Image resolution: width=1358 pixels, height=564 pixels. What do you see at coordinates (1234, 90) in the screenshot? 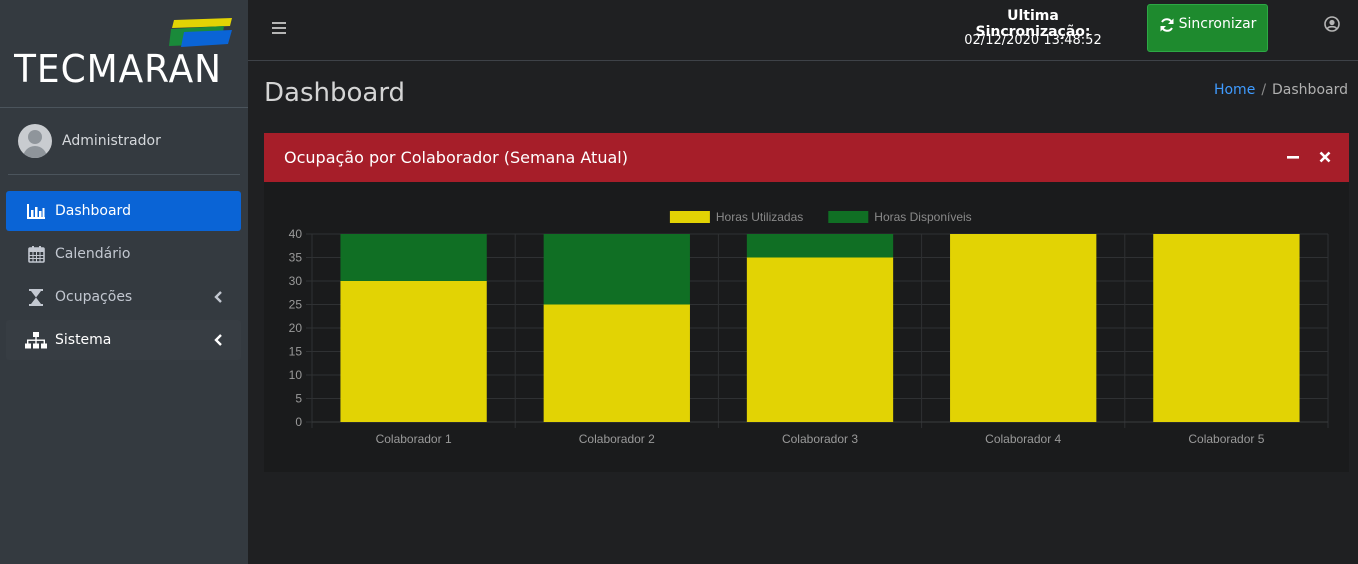
I see `breadcrumb-home-link: Home` at bounding box center [1234, 90].